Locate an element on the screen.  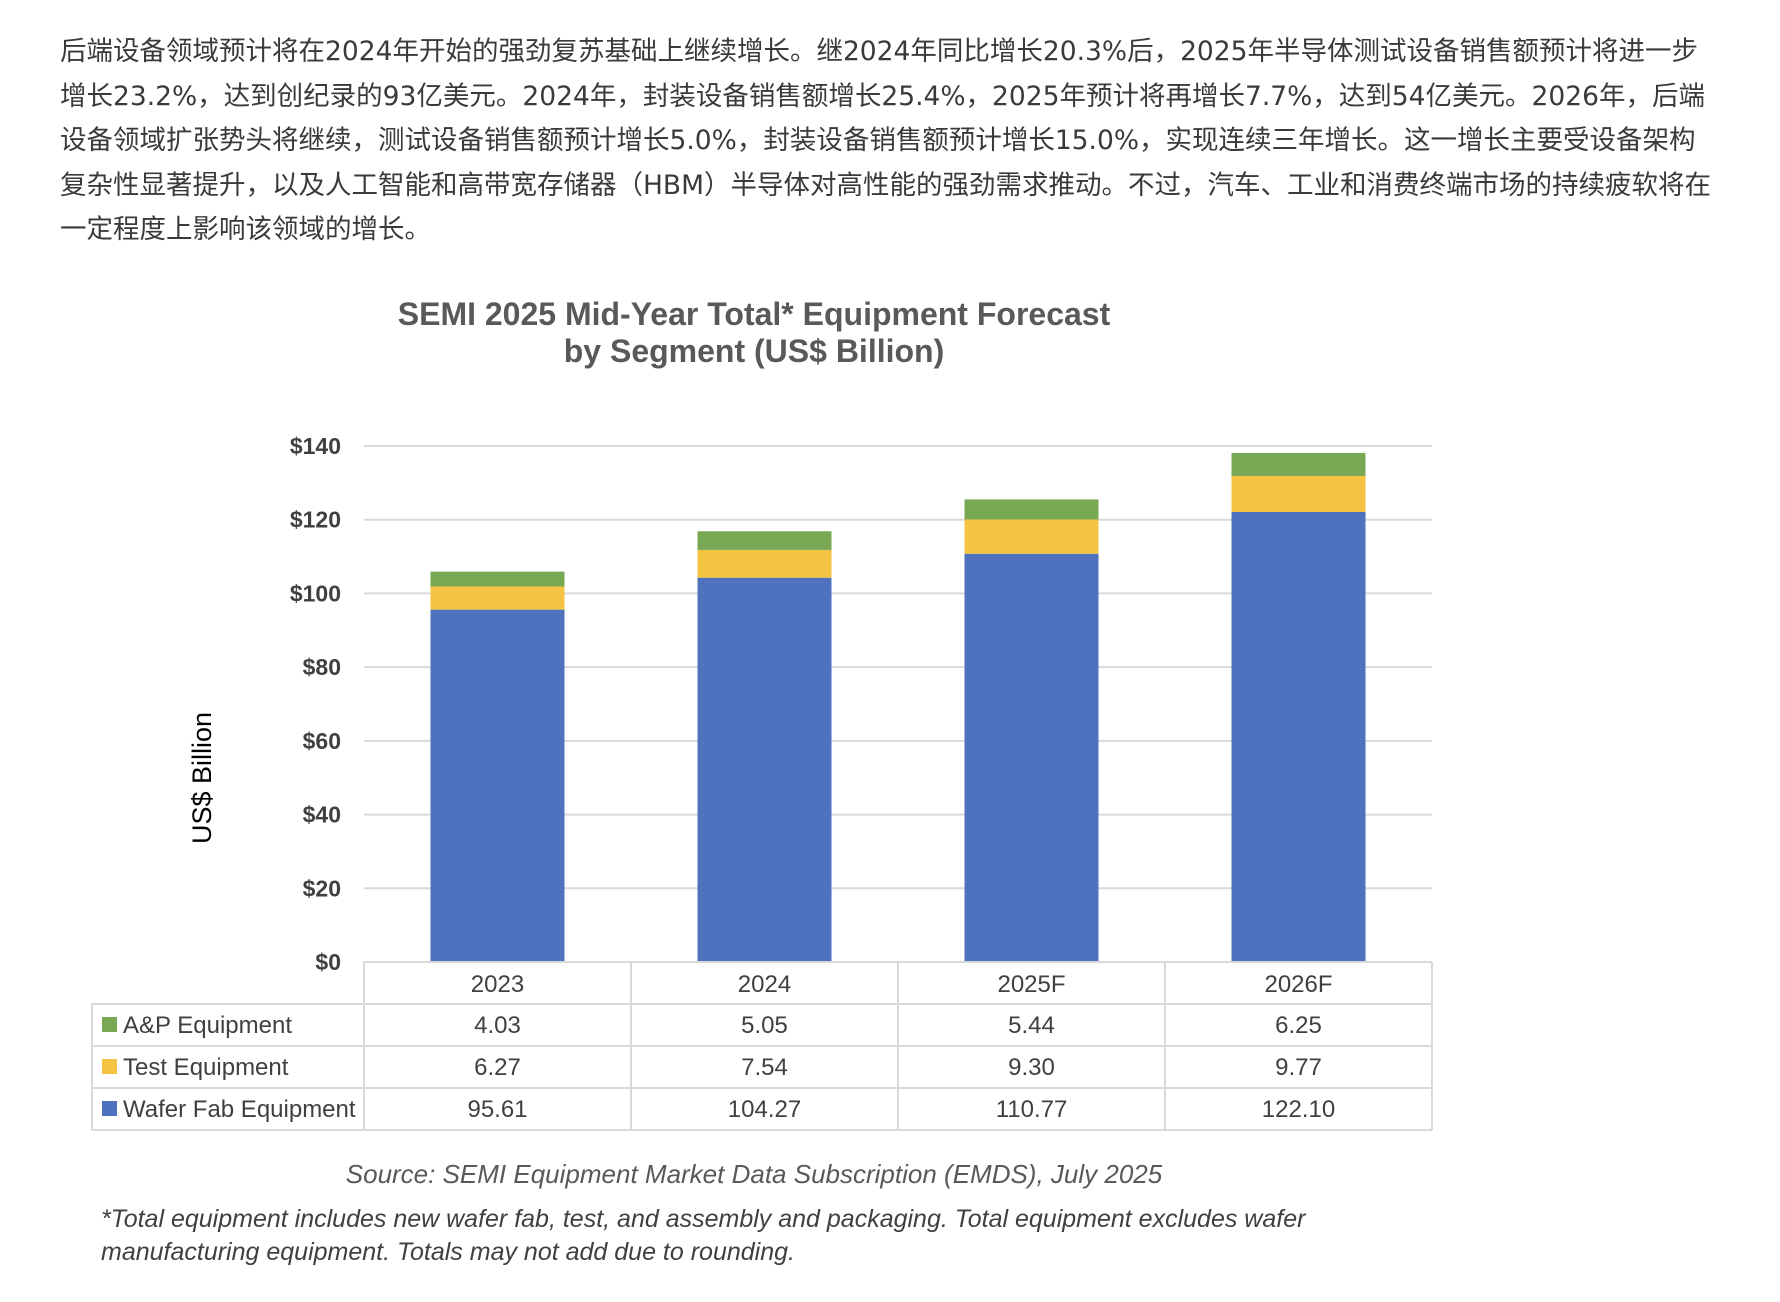
legend-label: Wafer Fab Equipment is located at coordinates (239, 1109).